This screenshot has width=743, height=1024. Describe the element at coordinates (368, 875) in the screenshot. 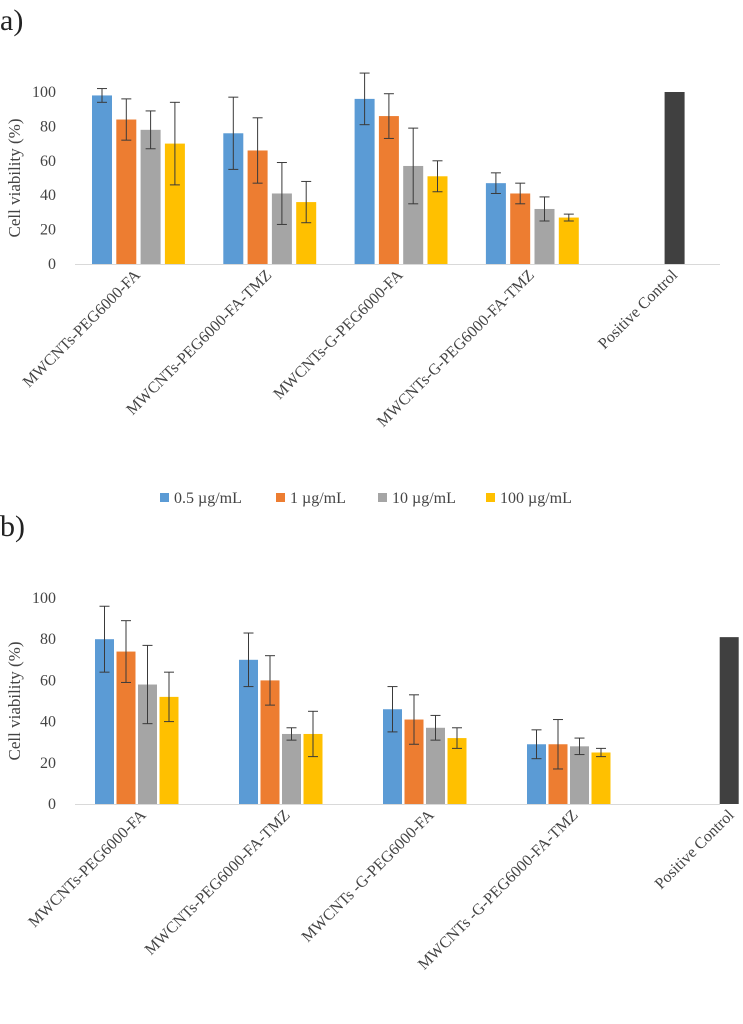

I see `x-category-label: MWCNTs -G-PEG6000-FA` at that location.